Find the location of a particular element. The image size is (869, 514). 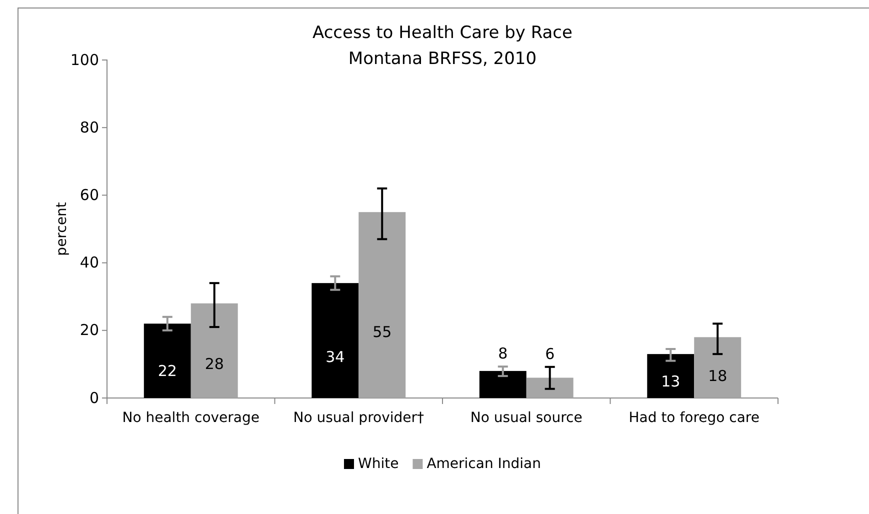

chart-title: Access to Health Care by Race is located at coordinates (442, 33).